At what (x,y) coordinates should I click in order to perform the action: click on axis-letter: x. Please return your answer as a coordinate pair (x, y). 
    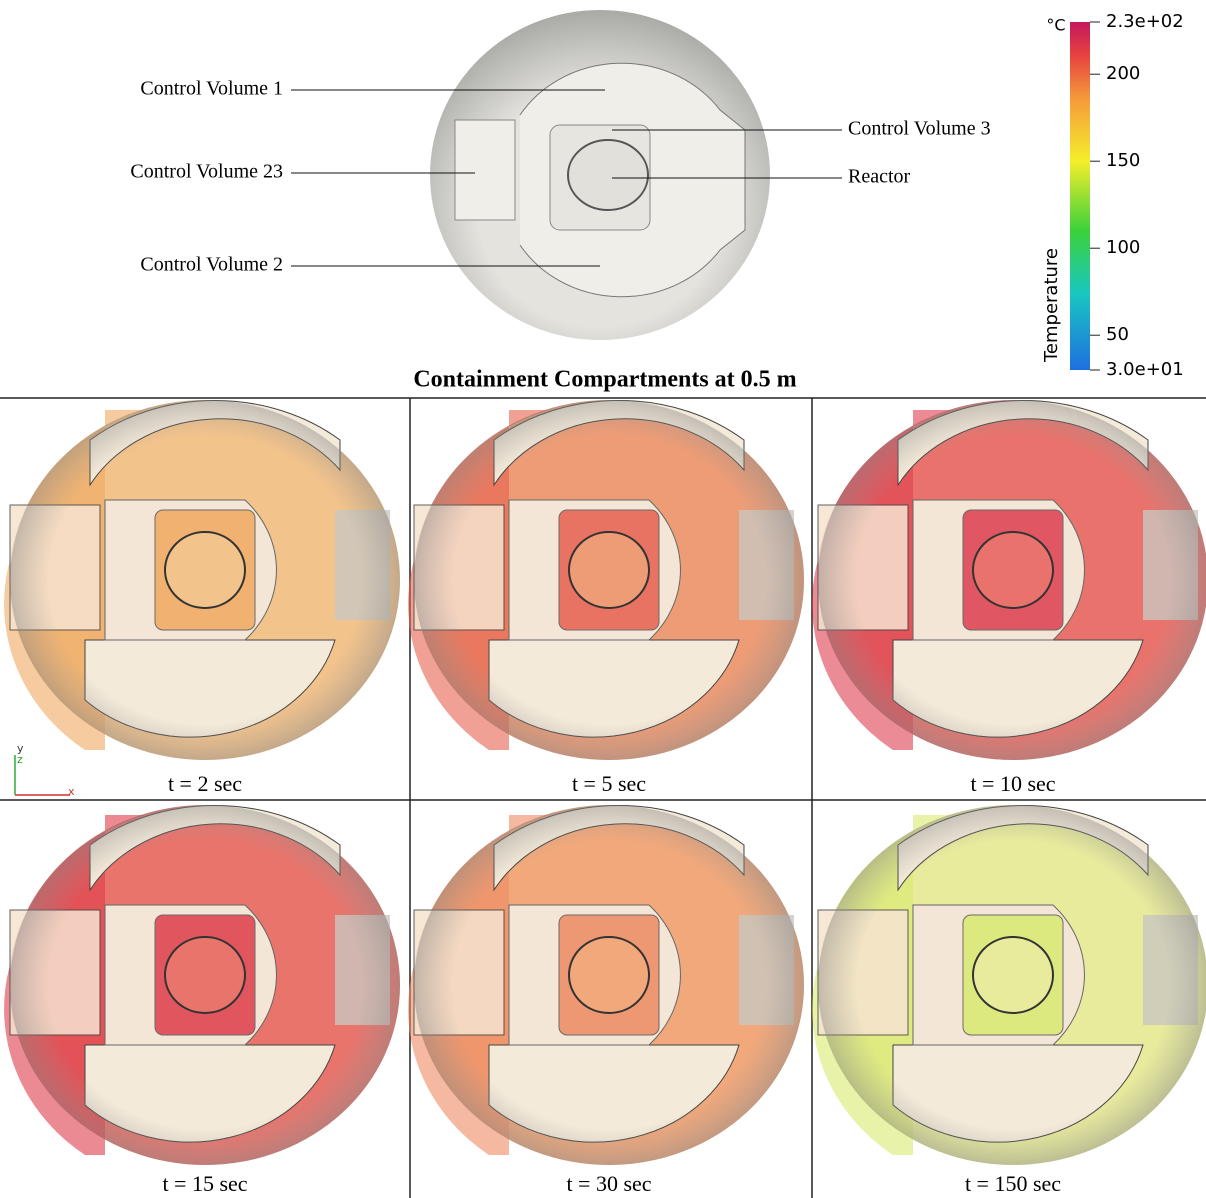
    Looking at the image, I should click on (71, 791).